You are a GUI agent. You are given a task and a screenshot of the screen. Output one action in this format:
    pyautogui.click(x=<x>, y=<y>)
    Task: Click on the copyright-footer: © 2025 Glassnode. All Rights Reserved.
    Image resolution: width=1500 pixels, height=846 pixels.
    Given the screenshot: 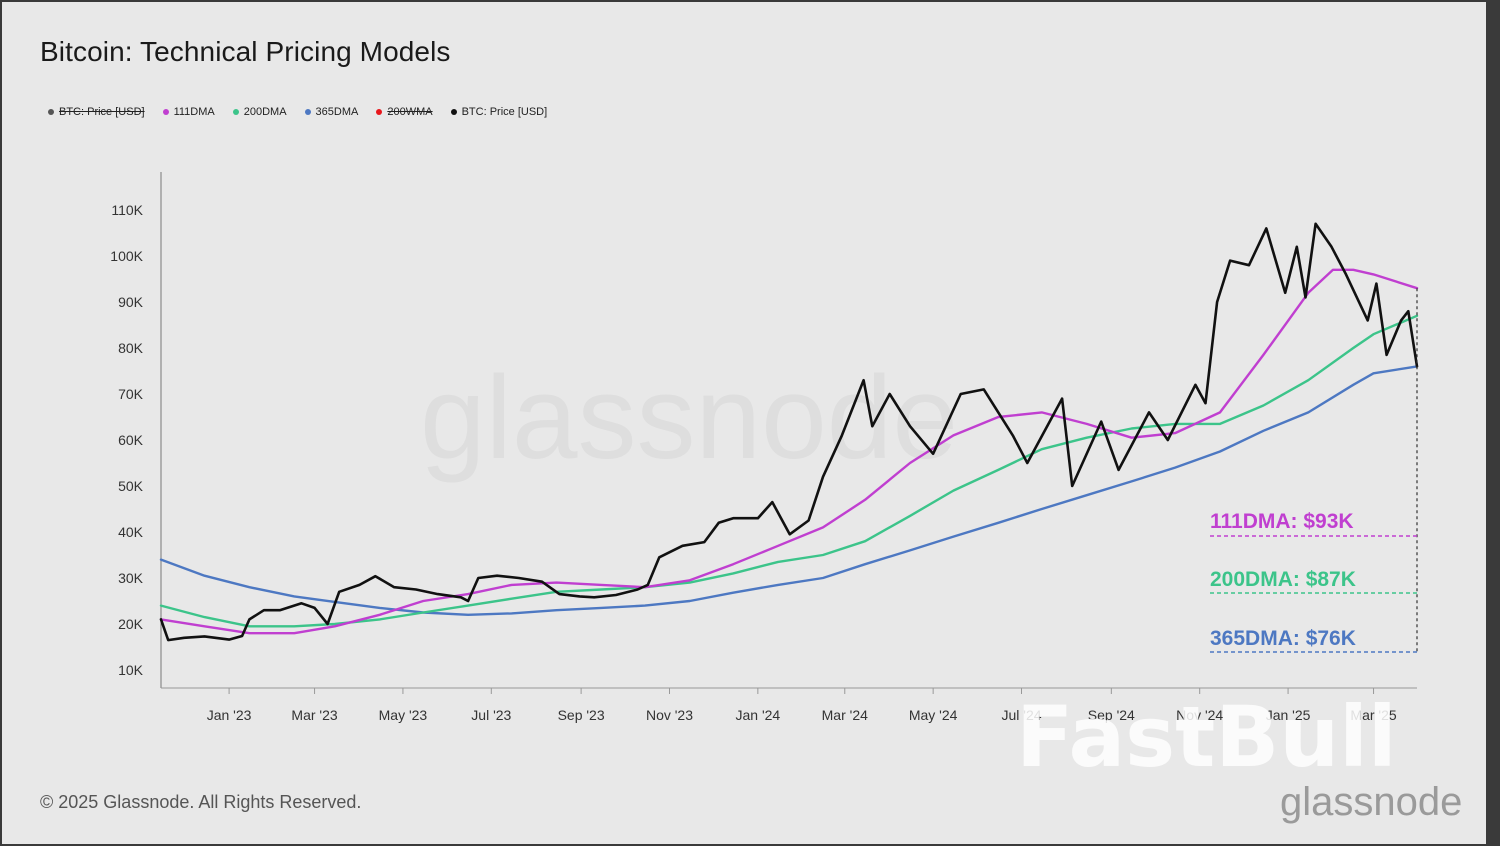 What is the action you would take?
    pyautogui.click(x=201, y=802)
    